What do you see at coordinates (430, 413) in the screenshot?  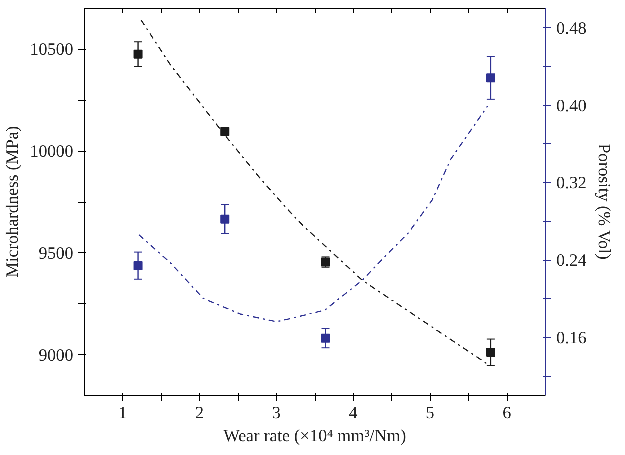 I see `x-tick-label: 5` at bounding box center [430, 413].